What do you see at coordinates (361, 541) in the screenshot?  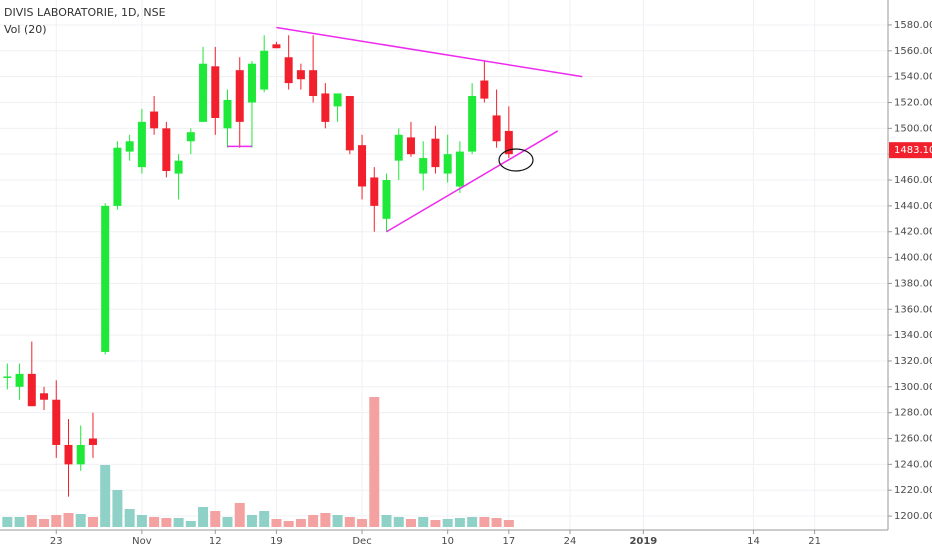 I see `x-tick-label: Dec` at bounding box center [361, 541].